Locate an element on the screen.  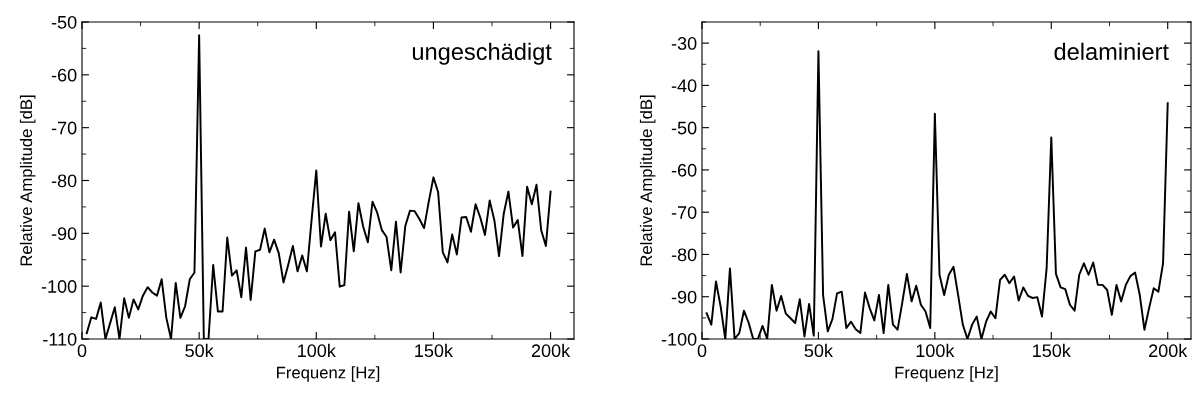
y-tick-label: -30 is located at coordinates (684, 43).